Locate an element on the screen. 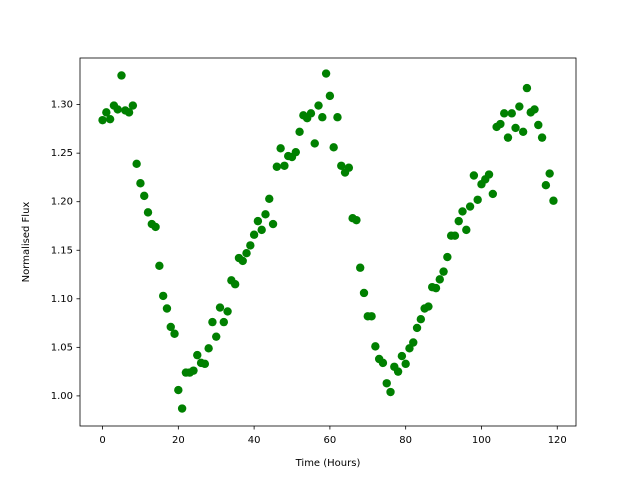 The width and height of the screenshot is (640, 480). x-tick-label: 100 is located at coordinates (481, 440).